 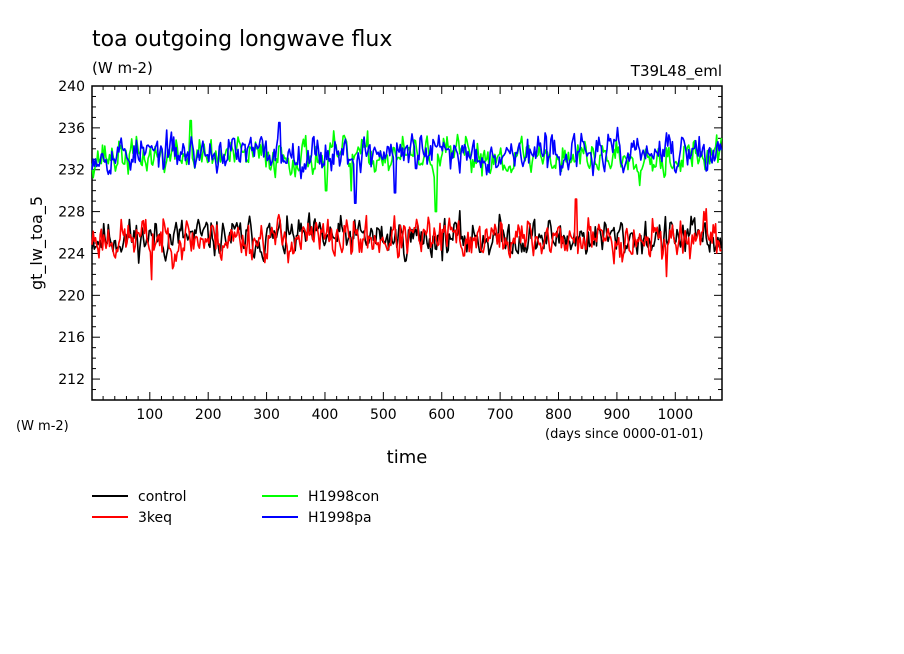 I want to click on legend-label-3keq: 3keq, so click(x=155, y=518).